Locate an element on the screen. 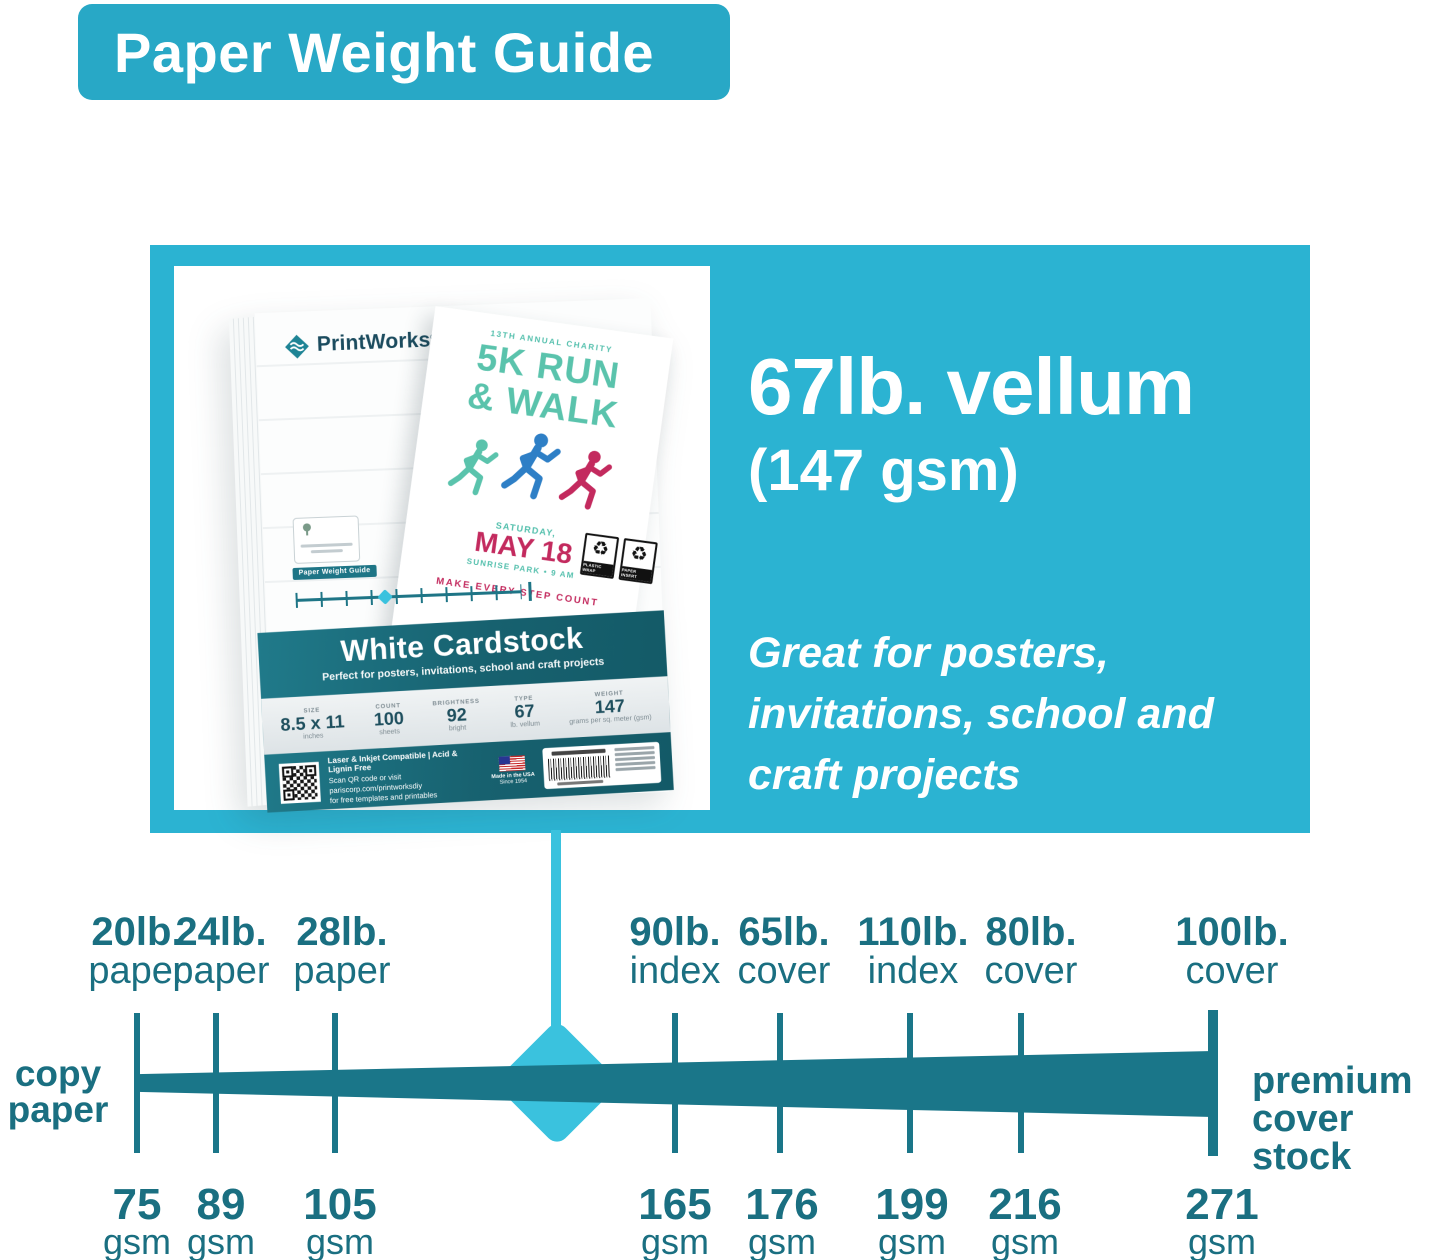 This screenshot has height=1260, width=1445. barcode-icon is located at coordinates (579, 768).